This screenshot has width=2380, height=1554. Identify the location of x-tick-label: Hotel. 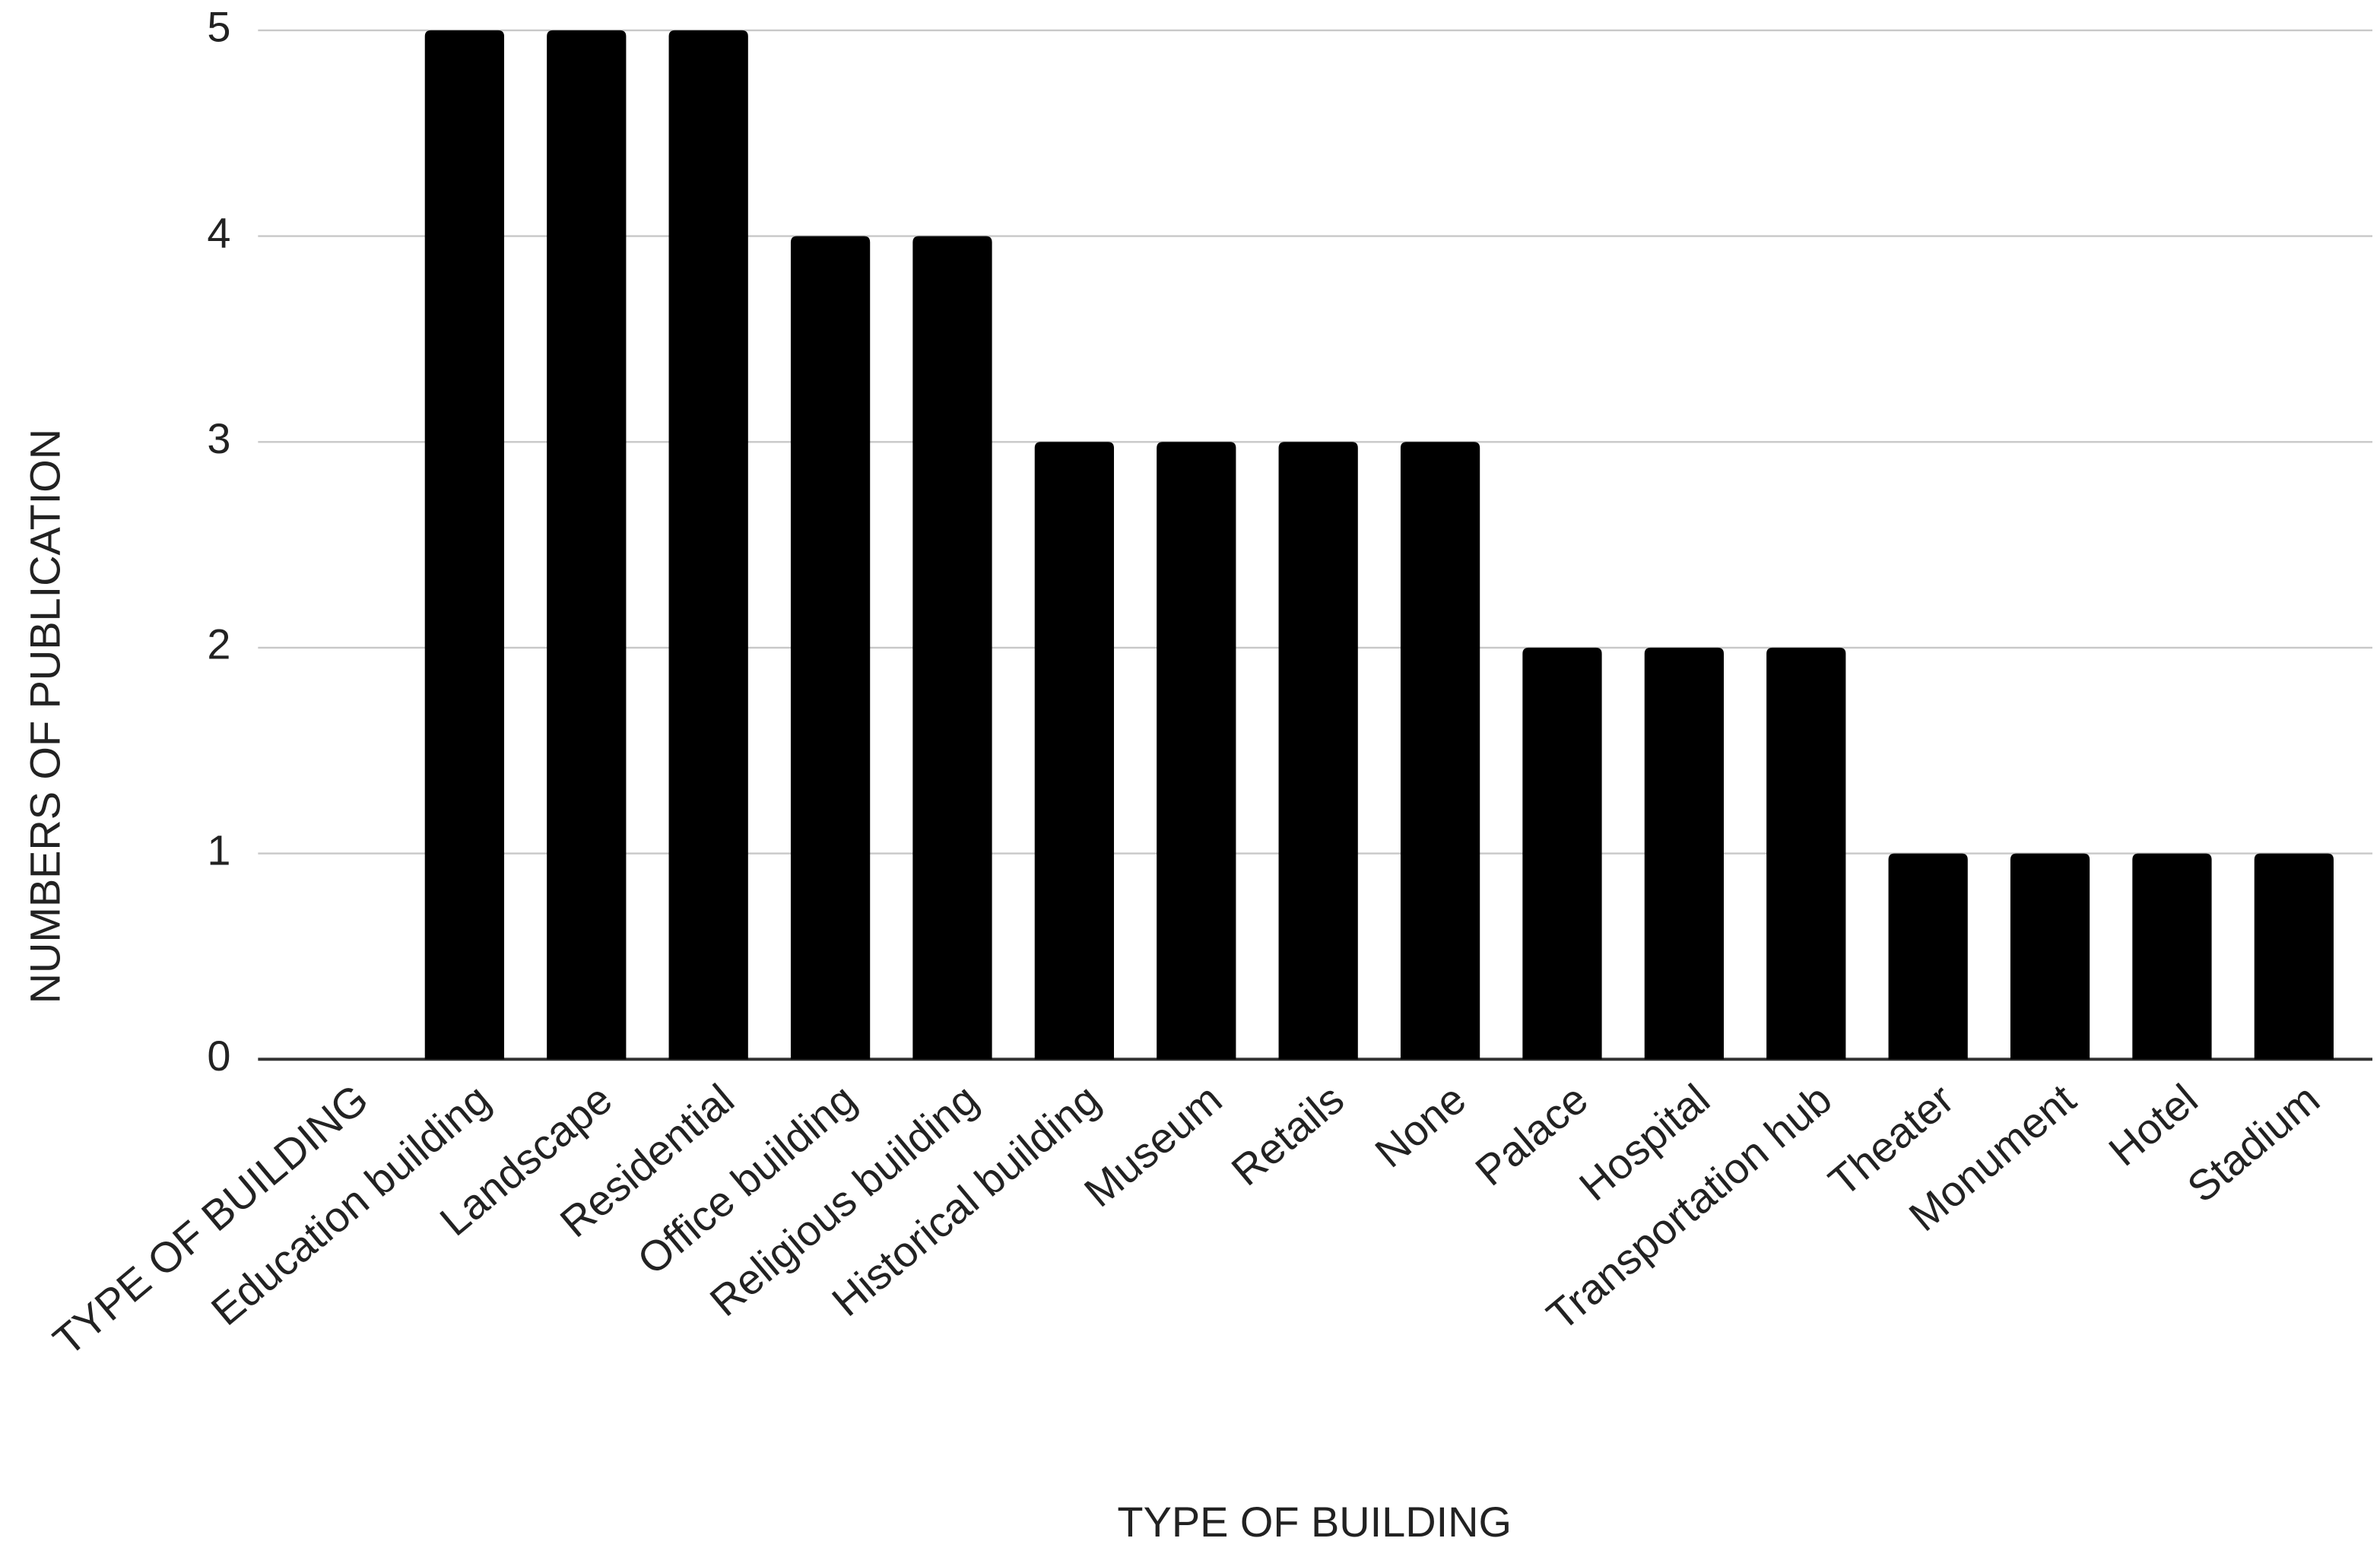
(2152, 1125).